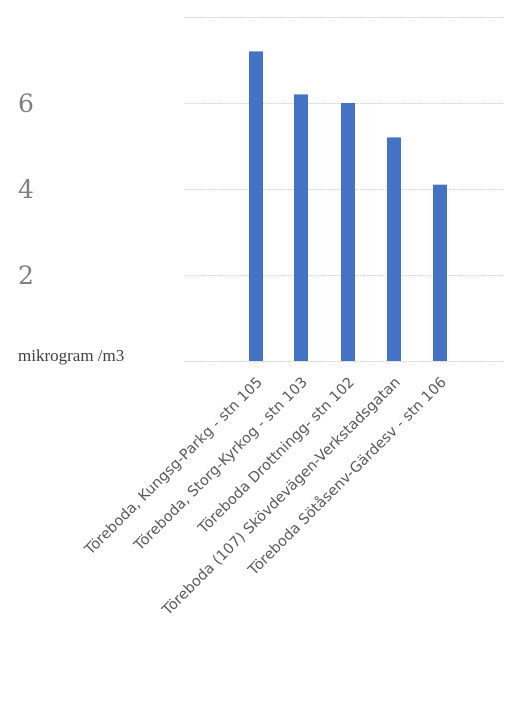 Image resolution: width=506 pixels, height=702 pixels. I want to click on y-tick-label: 4, so click(26, 189).